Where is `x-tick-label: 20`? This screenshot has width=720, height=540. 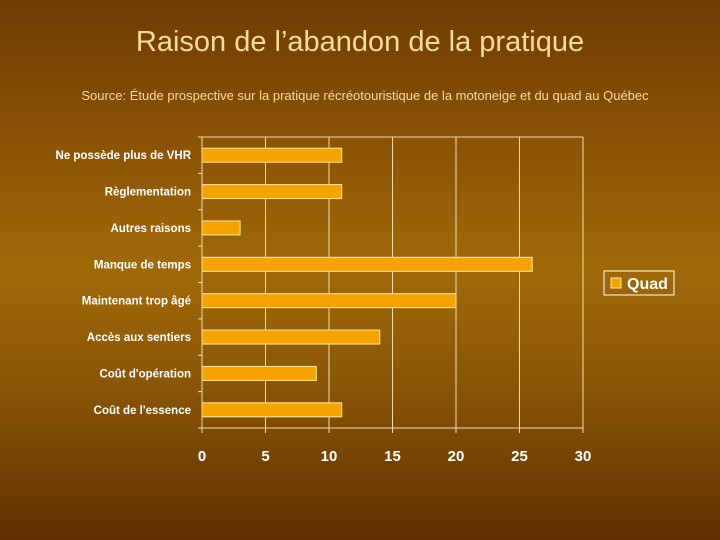
x-tick-label: 20 is located at coordinates (456, 456).